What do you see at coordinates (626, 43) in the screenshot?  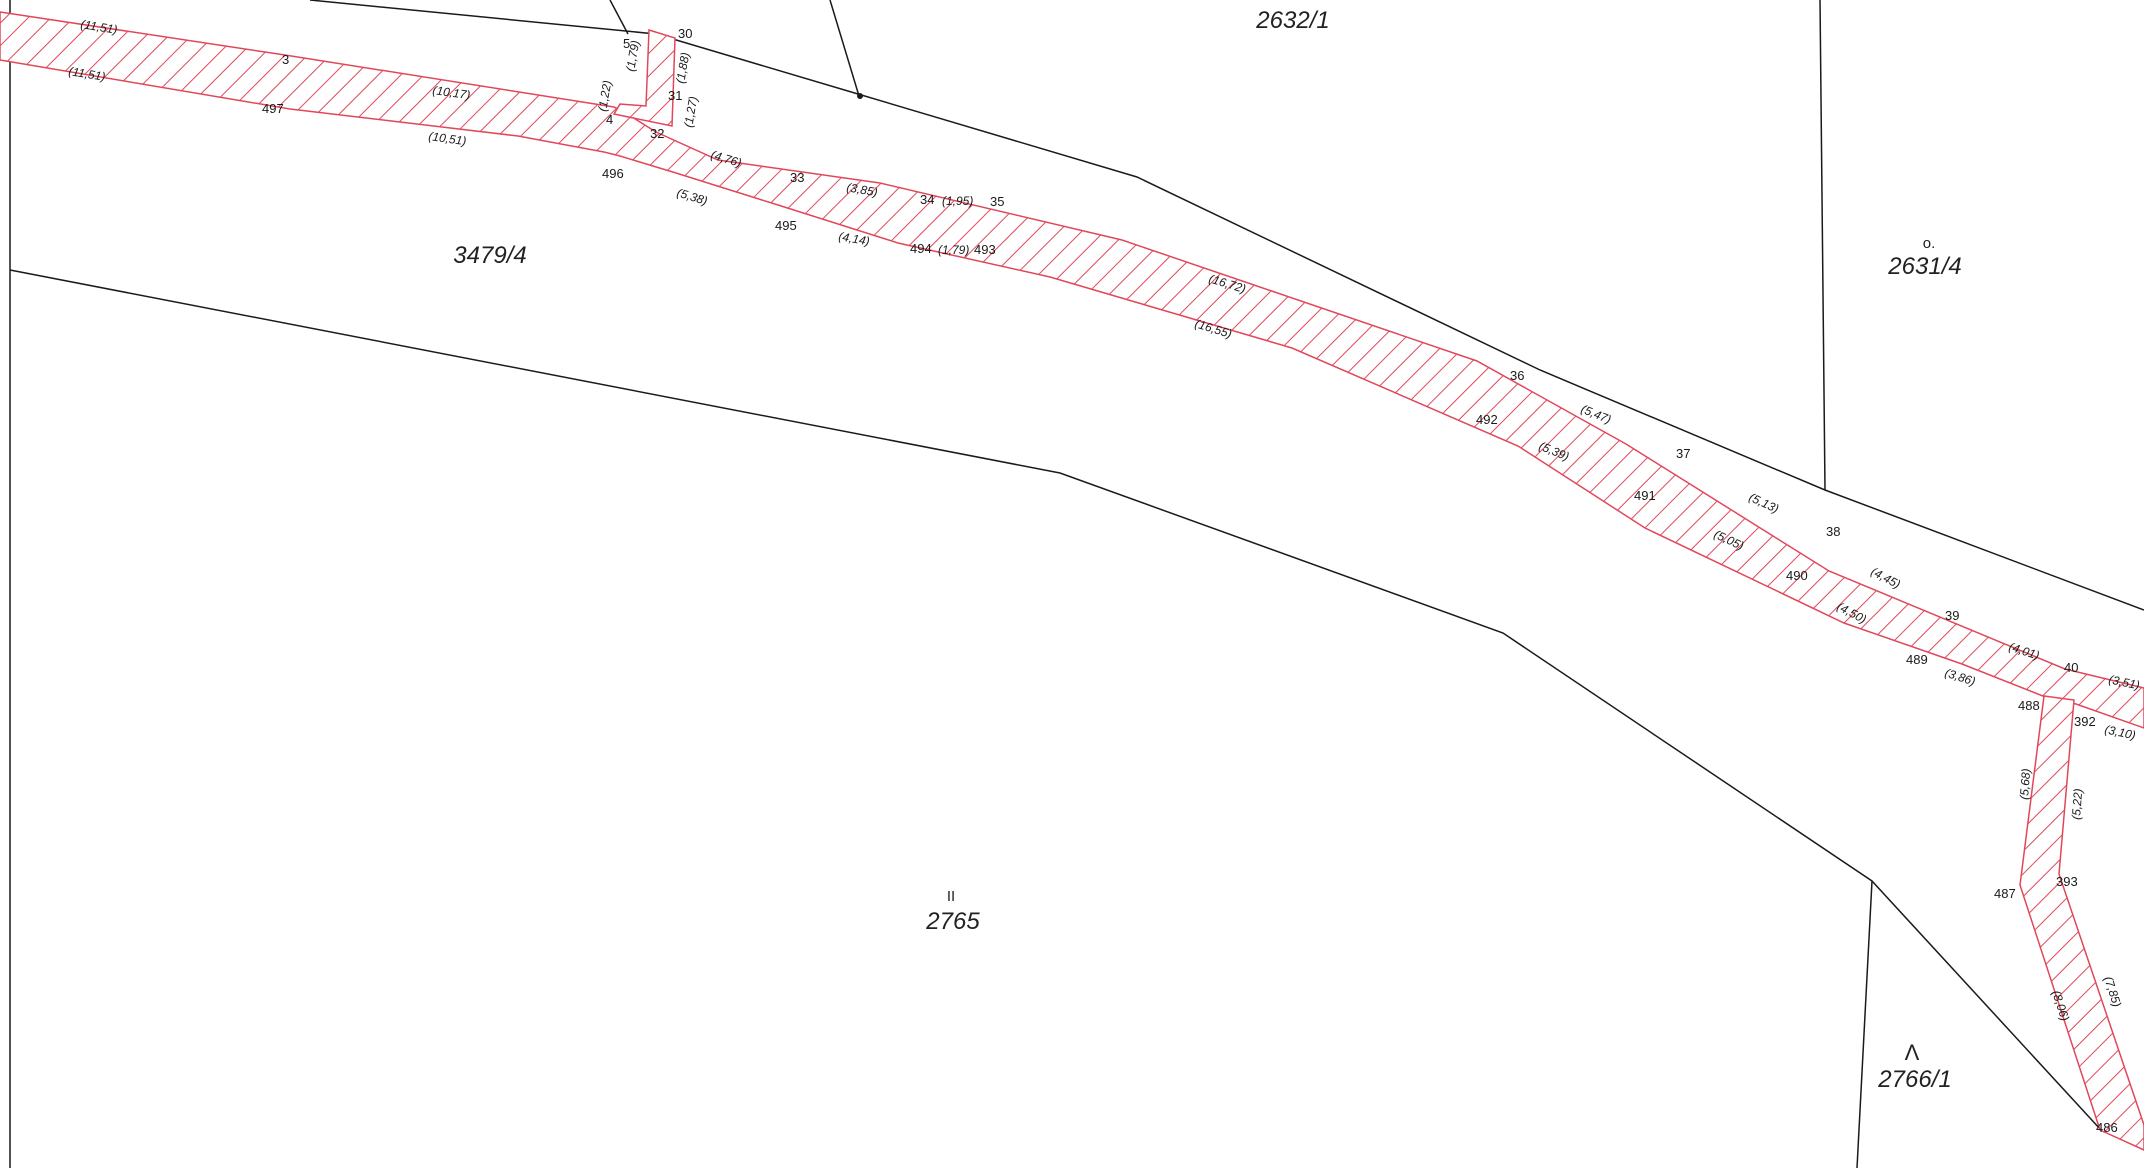 I see `point-label: 5` at bounding box center [626, 43].